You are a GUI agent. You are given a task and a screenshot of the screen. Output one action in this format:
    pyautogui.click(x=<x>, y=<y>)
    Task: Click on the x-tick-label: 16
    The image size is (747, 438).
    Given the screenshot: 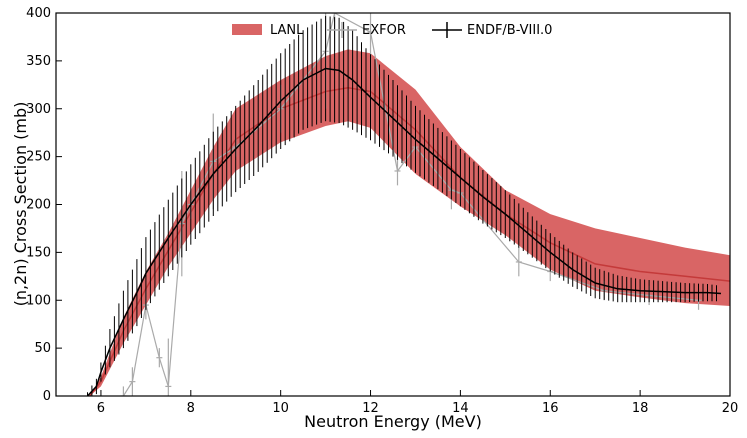 What is the action you would take?
    pyautogui.click(x=550, y=408)
    